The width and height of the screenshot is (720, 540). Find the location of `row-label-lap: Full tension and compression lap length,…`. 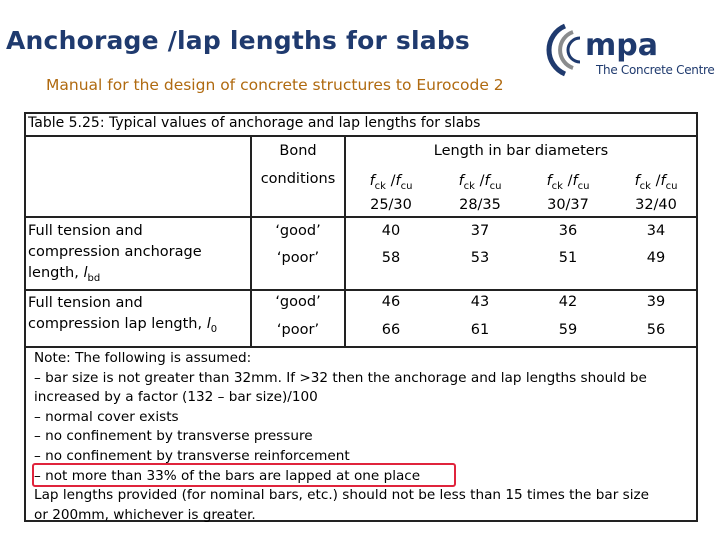

row-label-lap: Full tension and compression lap length,… is located at coordinates (123, 315).